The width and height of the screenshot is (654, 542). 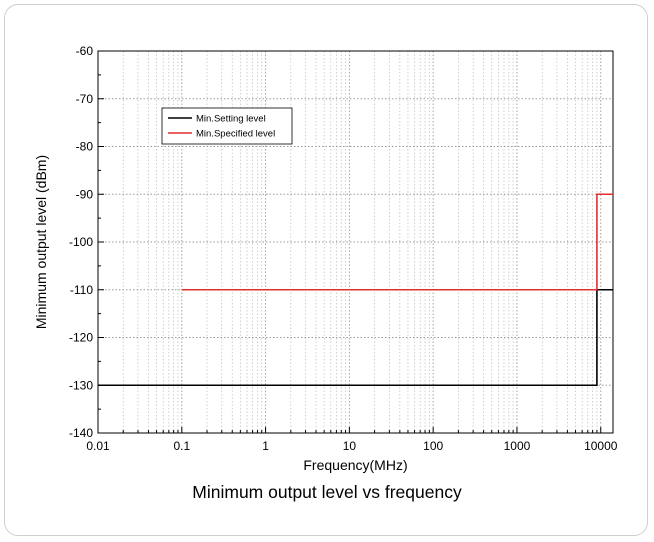 I want to click on legend-box, so click(x=227, y=126).